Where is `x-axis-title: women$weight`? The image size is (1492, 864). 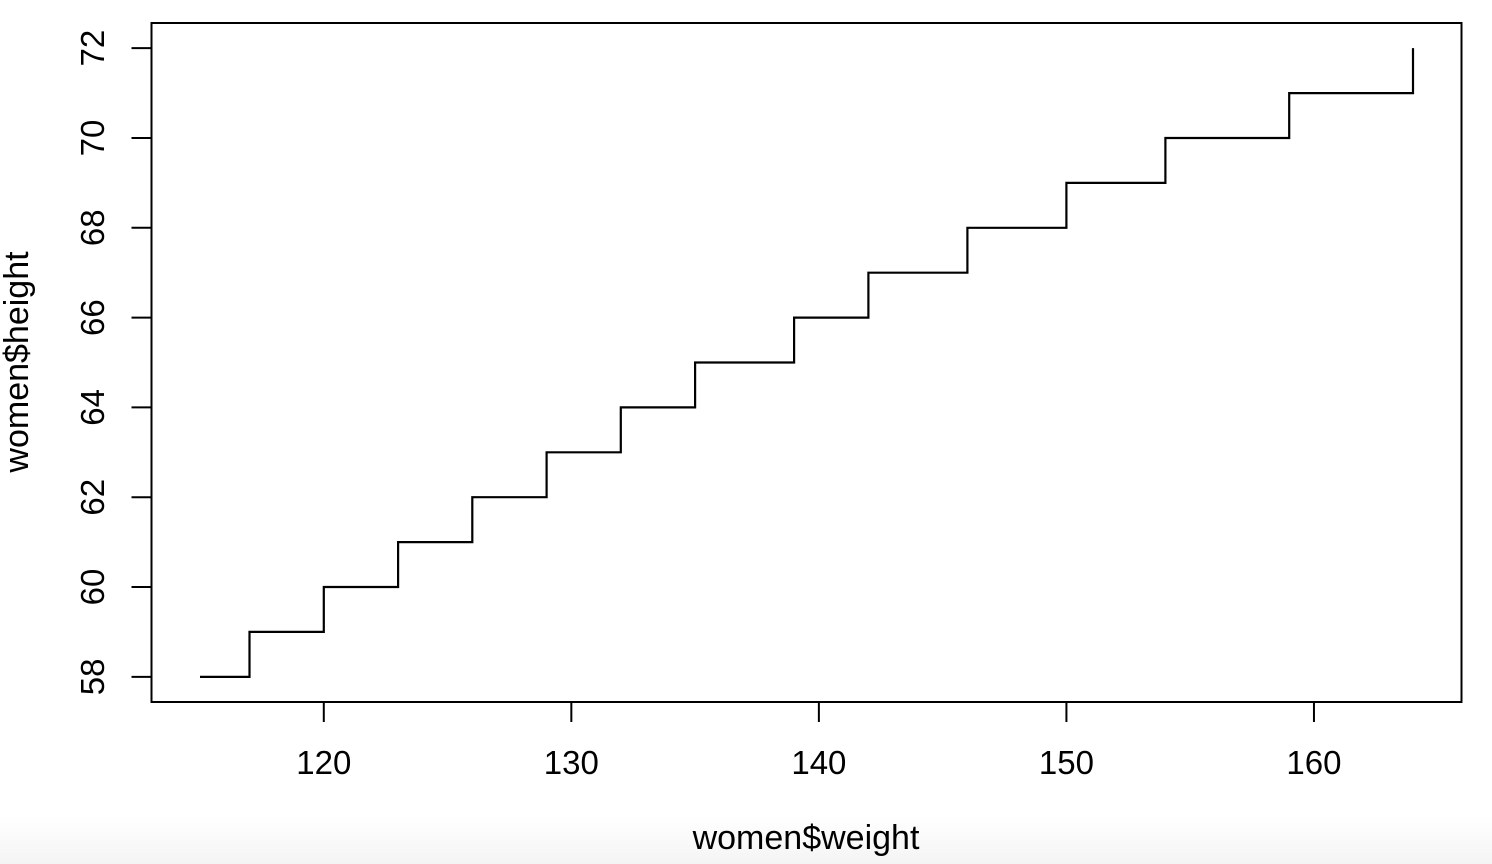
x-axis-title: women$weight is located at coordinates (806, 838).